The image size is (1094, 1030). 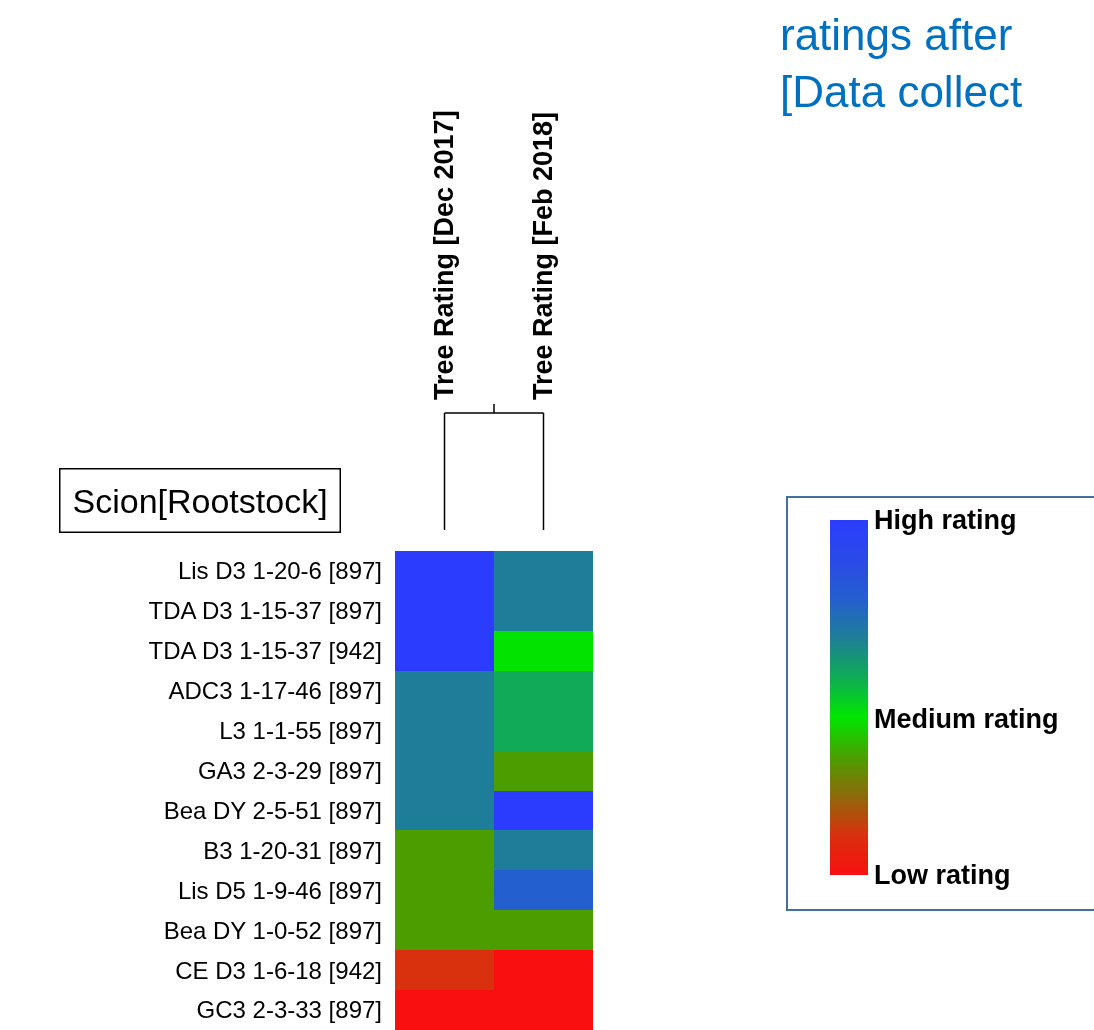 What do you see at coordinates (278, 970) in the screenshot?
I see `y-tick-label: CE D3 1-6-18 [942]` at bounding box center [278, 970].